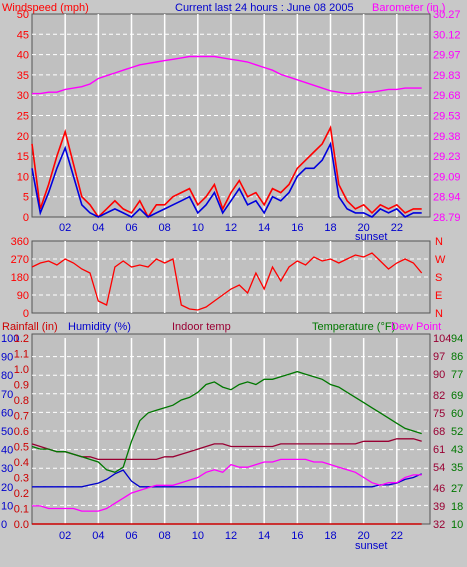  What do you see at coordinates (457, 432) in the screenshot?
I see `dew-tick-5: 52` at bounding box center [457, 432].